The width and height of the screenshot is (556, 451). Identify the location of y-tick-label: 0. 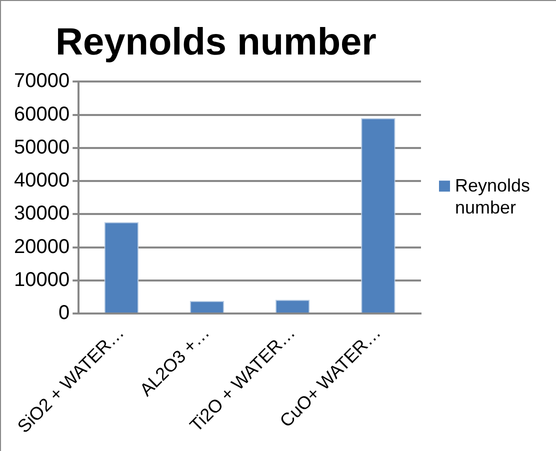
(64, 313).